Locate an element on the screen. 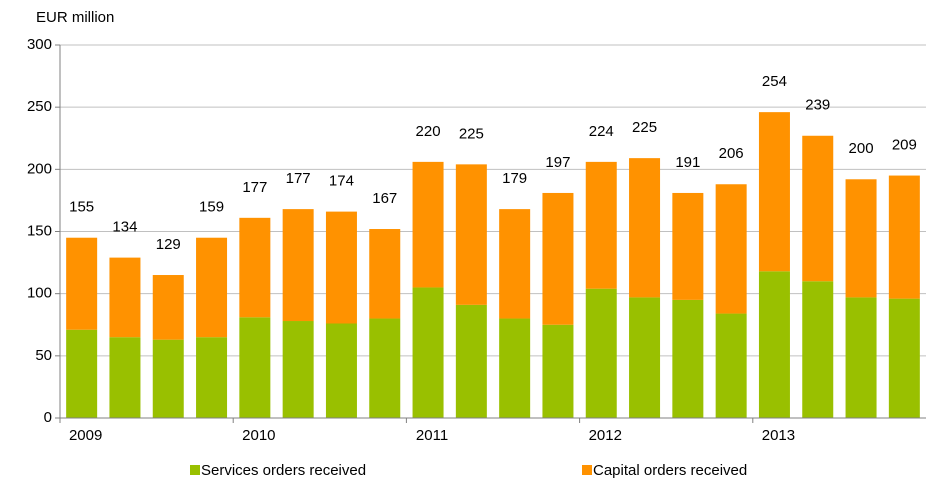  total-label: 129 is located at coordinates (168, 244).